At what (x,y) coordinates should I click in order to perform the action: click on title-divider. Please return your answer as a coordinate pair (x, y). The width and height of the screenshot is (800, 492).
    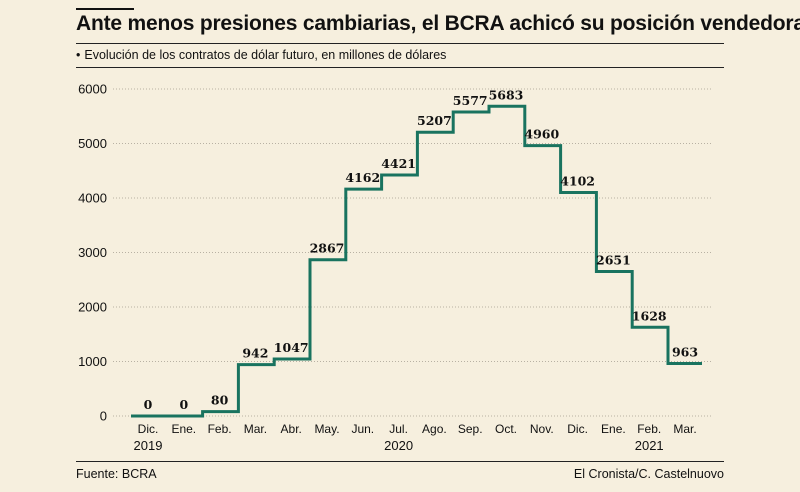
    Looking at the image, I should click on (400, 43).